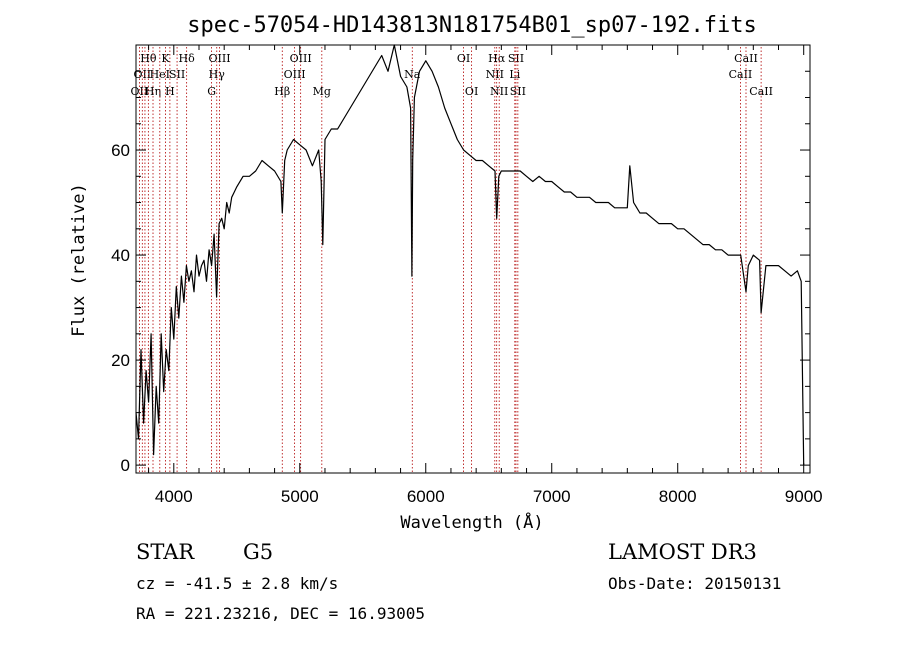 This screenshot has width=900, height=649. Describe the element at coordinates (514, 74) in the screenshot. I see `line-marker-label: Li` at that location.